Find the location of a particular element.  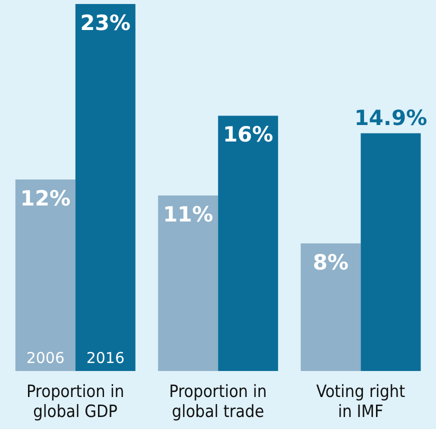

x-tick-label: Proportion in global GDP is located at coordinates (75, 402).